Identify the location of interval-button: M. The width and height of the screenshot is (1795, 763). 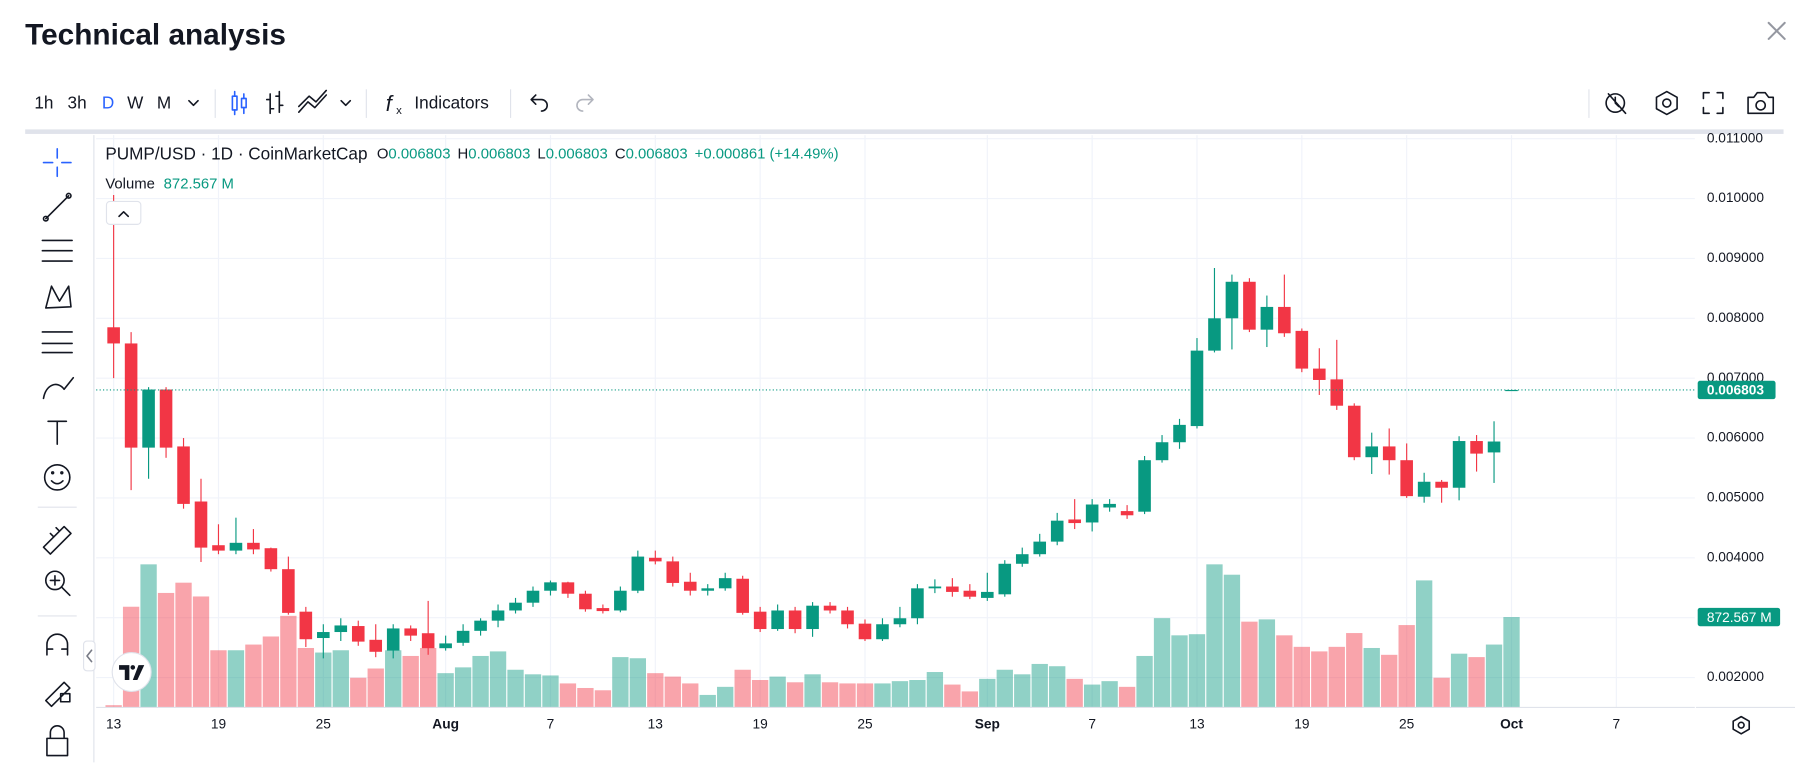
(164, 103).